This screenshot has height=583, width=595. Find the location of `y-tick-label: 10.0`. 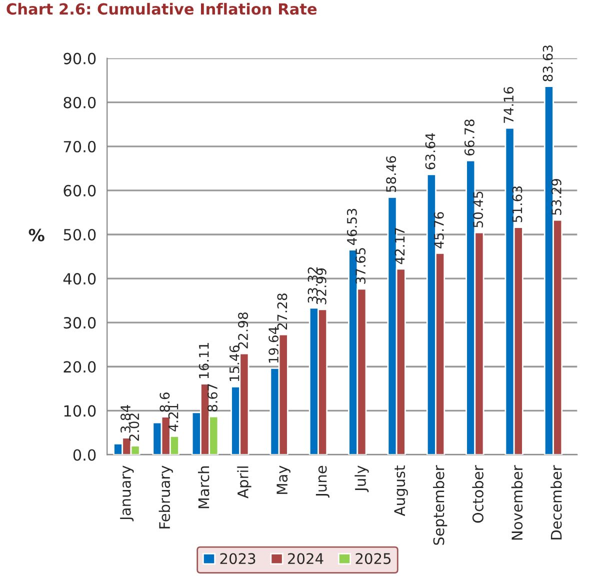

y-tick-label: 10.0 is located at coordinates (80, 411).